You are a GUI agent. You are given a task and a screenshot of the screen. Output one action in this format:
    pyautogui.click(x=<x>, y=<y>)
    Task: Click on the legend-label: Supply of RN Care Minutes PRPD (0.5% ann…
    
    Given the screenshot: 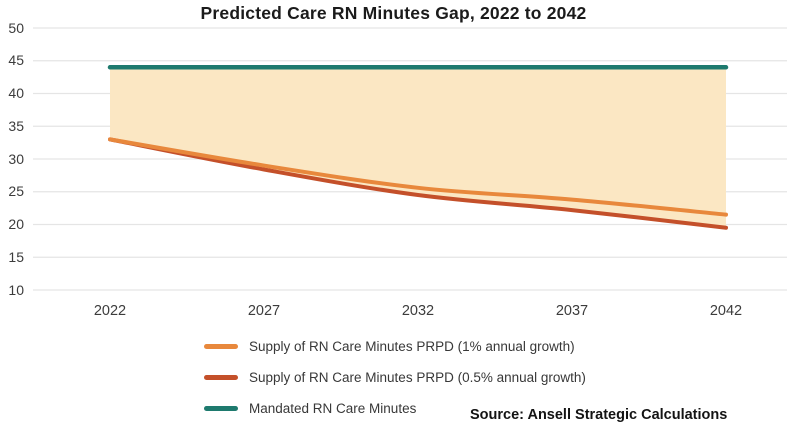 What is the action you would take?
    pyautogui.click(x=417, y=377)
    